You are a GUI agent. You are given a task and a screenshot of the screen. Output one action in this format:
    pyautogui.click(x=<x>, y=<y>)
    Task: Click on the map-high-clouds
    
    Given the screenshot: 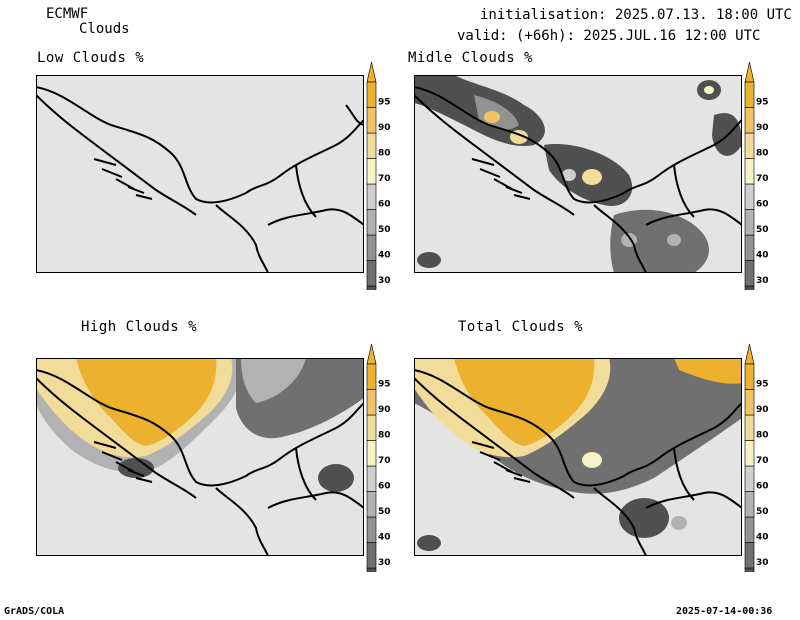 What is the action you would take?
    pyautogui.click(x=200, y=457)
    